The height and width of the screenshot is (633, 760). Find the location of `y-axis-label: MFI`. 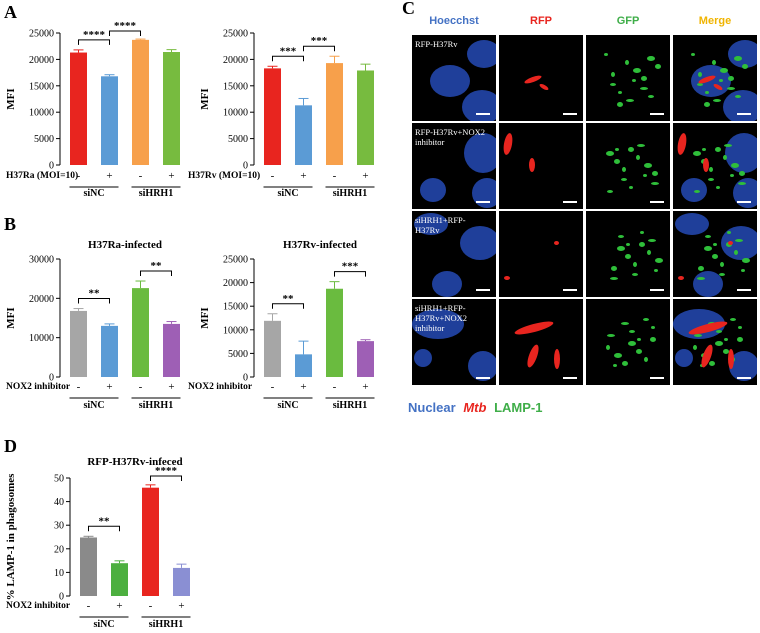

y-axis-label: MFI is located at coordinates (205, 317).